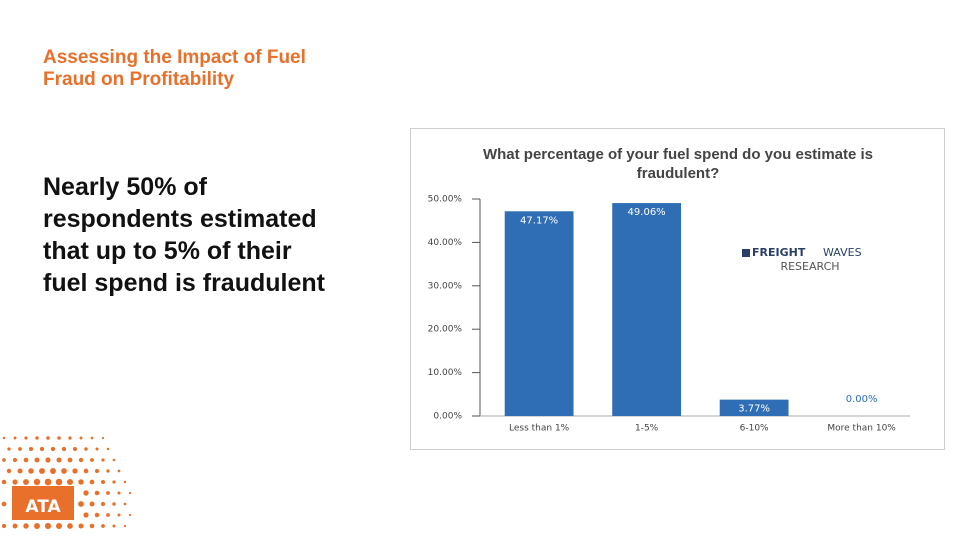 Image resolution: width=960 pixels, height=540 pixels. What do you see at coordinates (445, 286) in the screenshot?
I see `y-tick-label: 30.00%` at bounding box center [445, 286].